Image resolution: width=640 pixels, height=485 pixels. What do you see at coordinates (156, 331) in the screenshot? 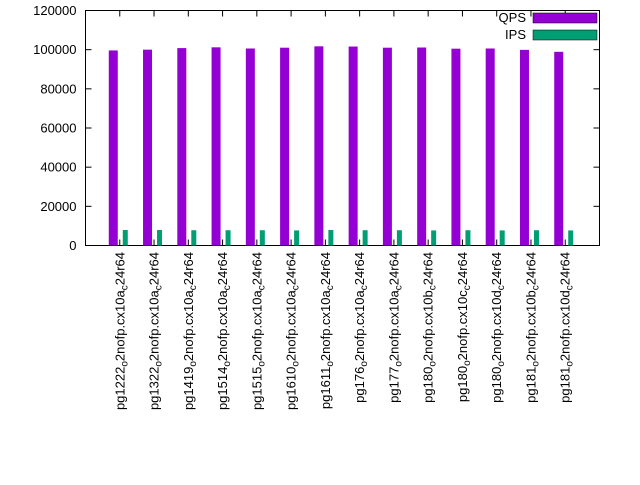
I see `x-tick-label: pg1322o2nofp.cx10ac24r64` at bounding box center [156, 331].